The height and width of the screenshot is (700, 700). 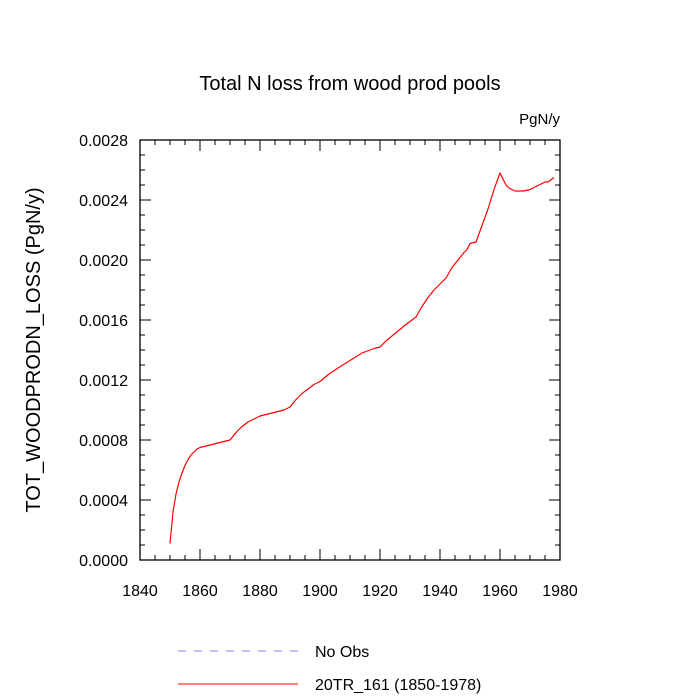 I want to click on x-tick-labels: 1840 1860 1880 1900 1920 1940 1960 1980, so click(x=350, y=591).